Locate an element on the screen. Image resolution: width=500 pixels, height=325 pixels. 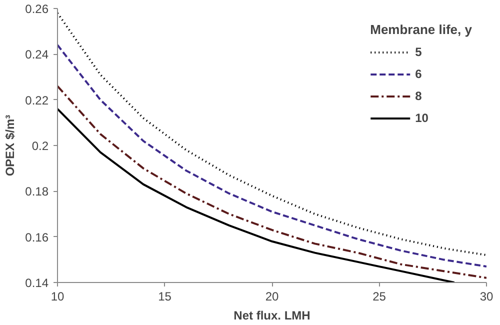
x-axis-title: Net flux. LMH is located at coordinates (272, 315).